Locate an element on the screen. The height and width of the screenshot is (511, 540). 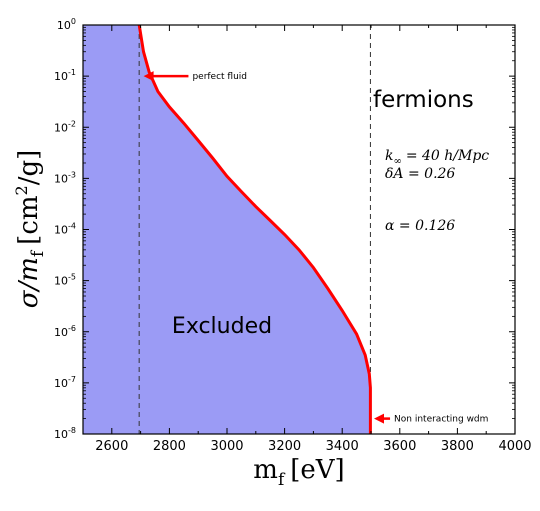
y-tick-label: 10⁻⁸ is located at coordinates (65, 433).